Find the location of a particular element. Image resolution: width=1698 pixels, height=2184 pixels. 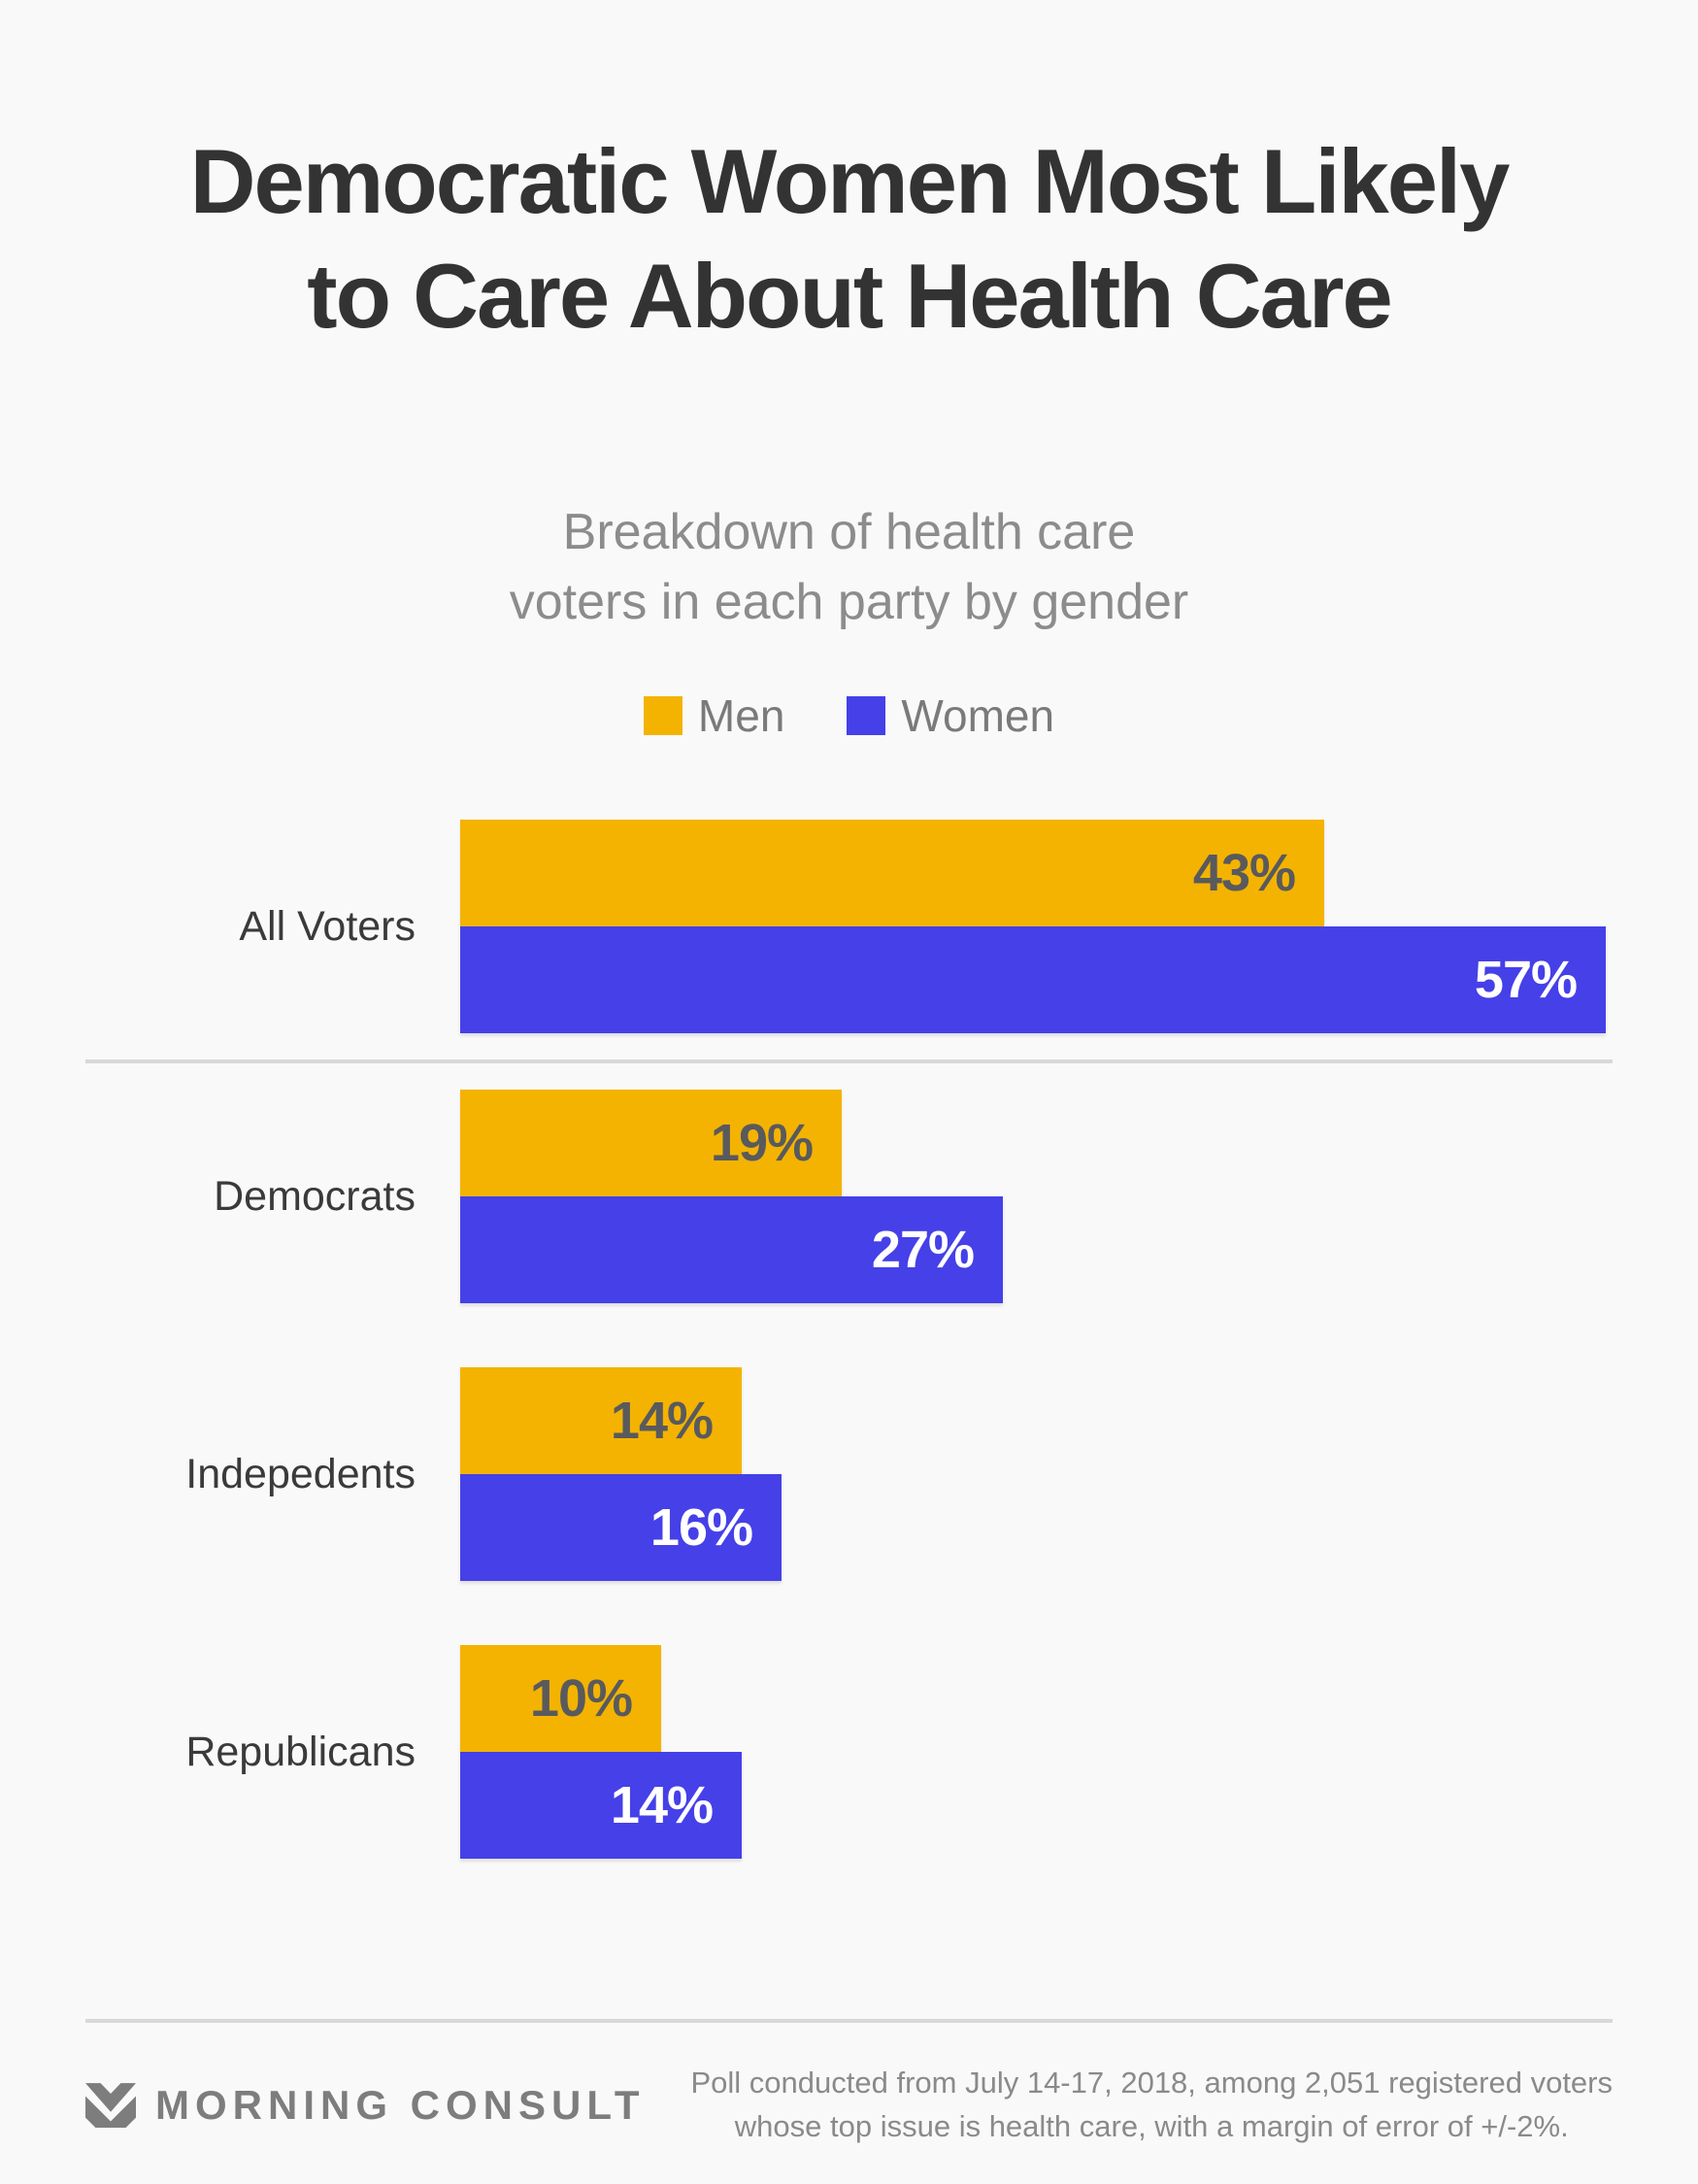

subtitle-line-1: Breakdown of health care is located at coordinates (849, 531).